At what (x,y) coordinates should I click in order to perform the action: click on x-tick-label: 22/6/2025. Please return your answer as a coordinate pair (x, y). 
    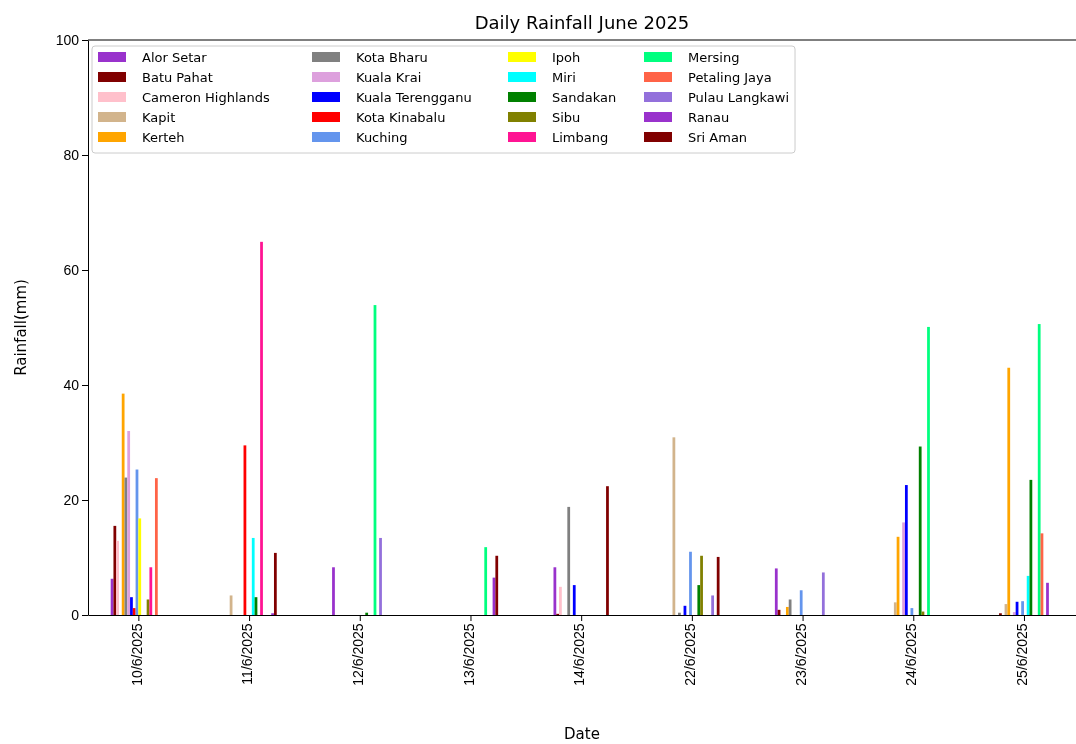
    Looking at the image, I should click on (690, 654).